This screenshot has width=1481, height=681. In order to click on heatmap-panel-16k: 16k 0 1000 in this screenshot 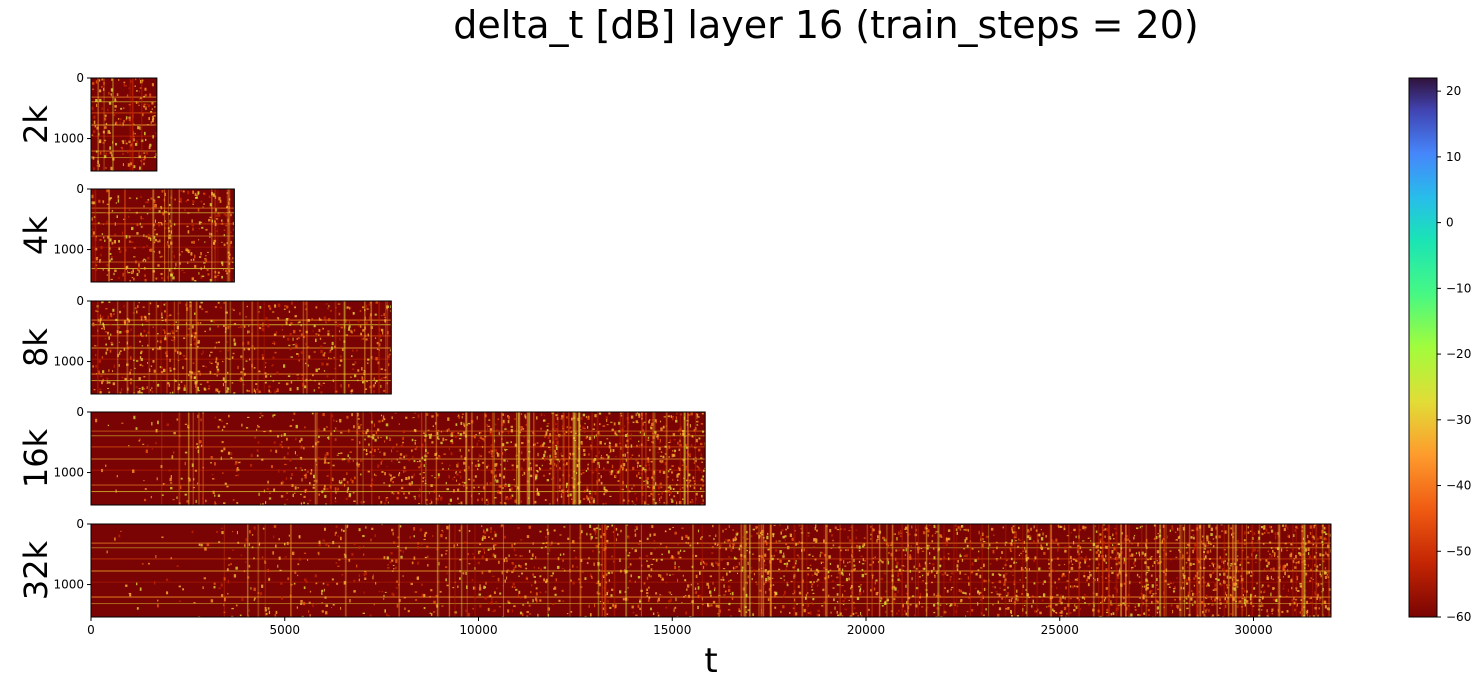, I will do `click(361, 455)`.